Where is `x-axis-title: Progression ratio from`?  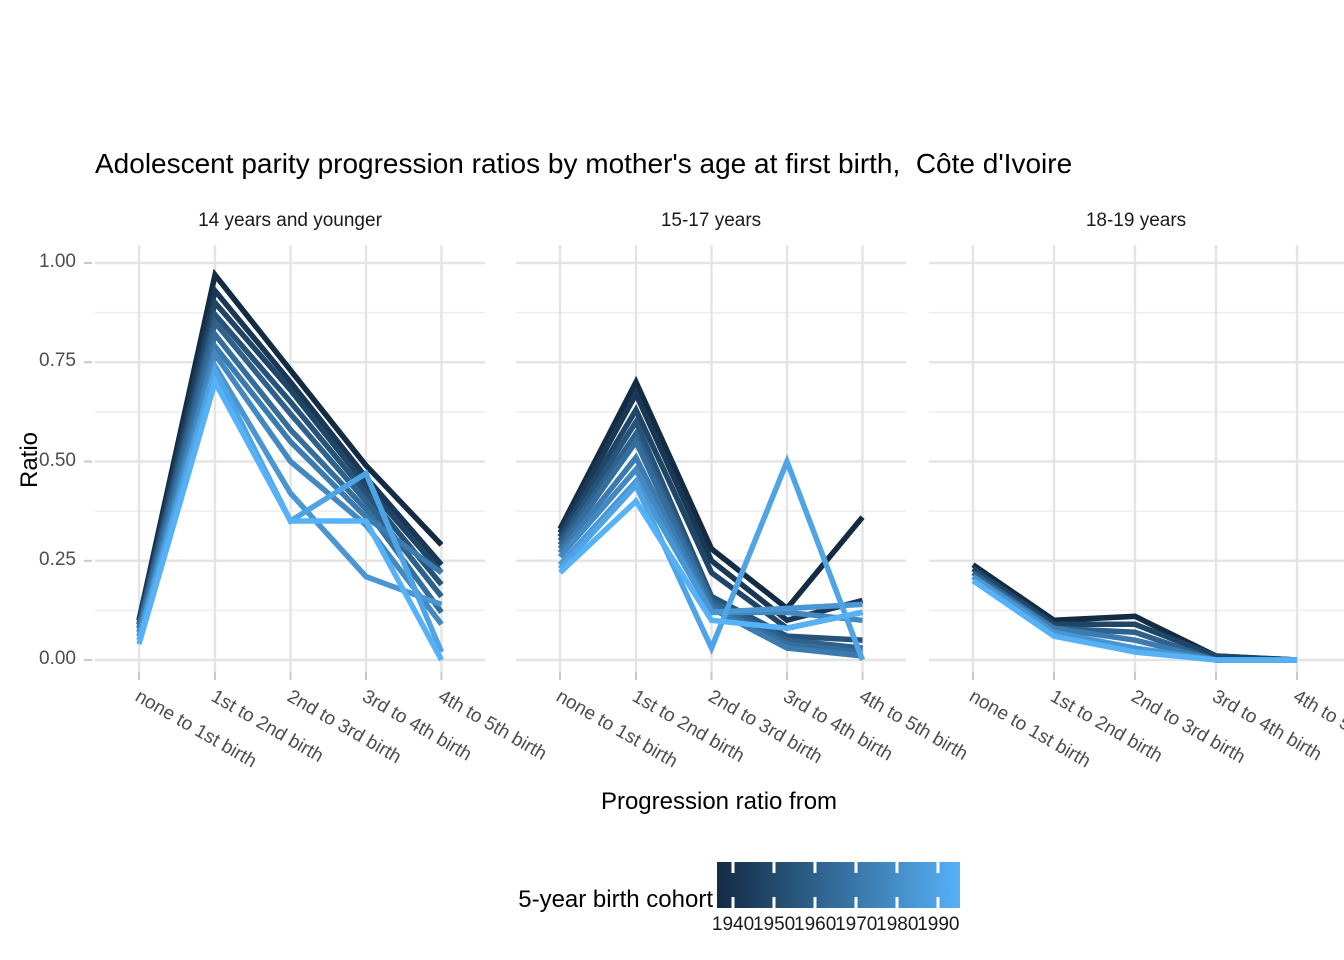 x-axis-title: Progression ratio from is located at coordinates (719, 801).